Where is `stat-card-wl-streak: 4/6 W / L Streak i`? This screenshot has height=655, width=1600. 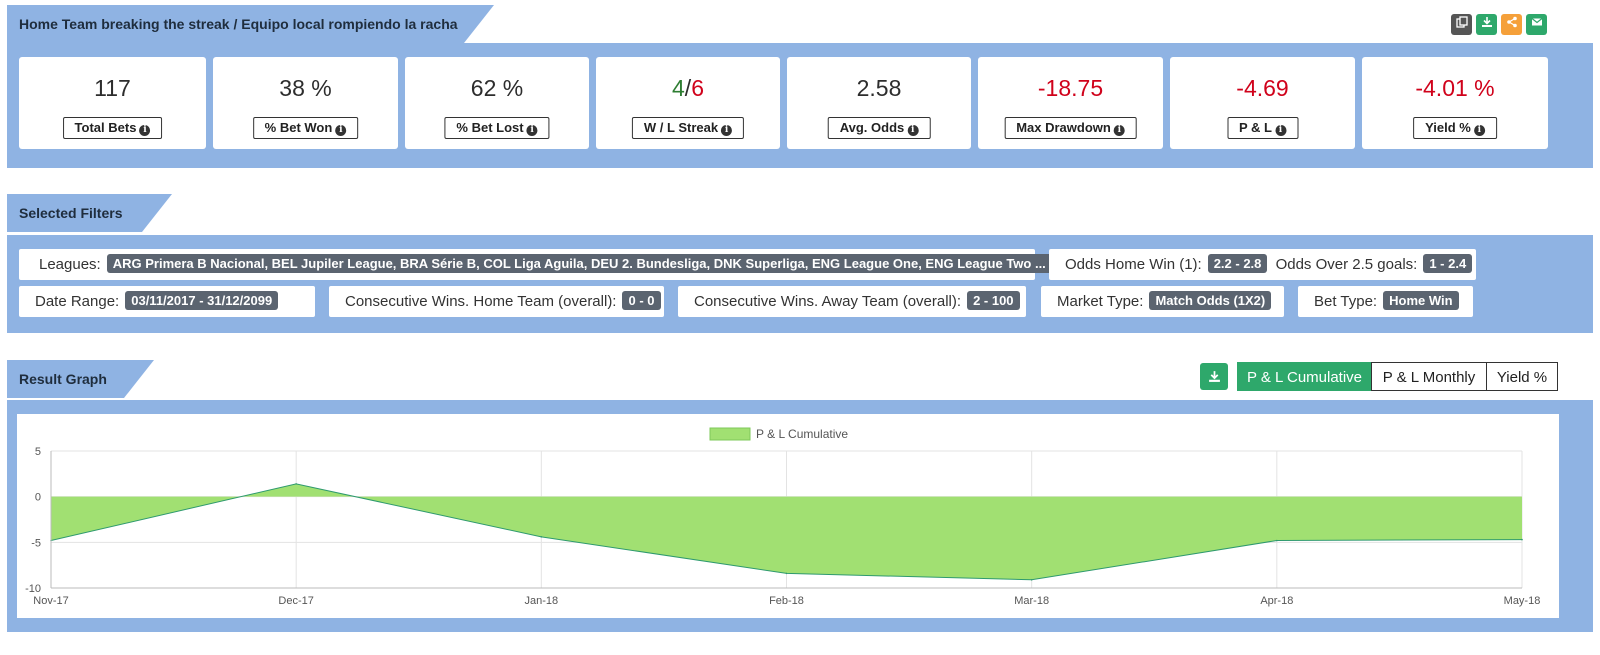 stat-card-wl-streak: 4/6 W / L Streak i is located at coordinates (688, 103).